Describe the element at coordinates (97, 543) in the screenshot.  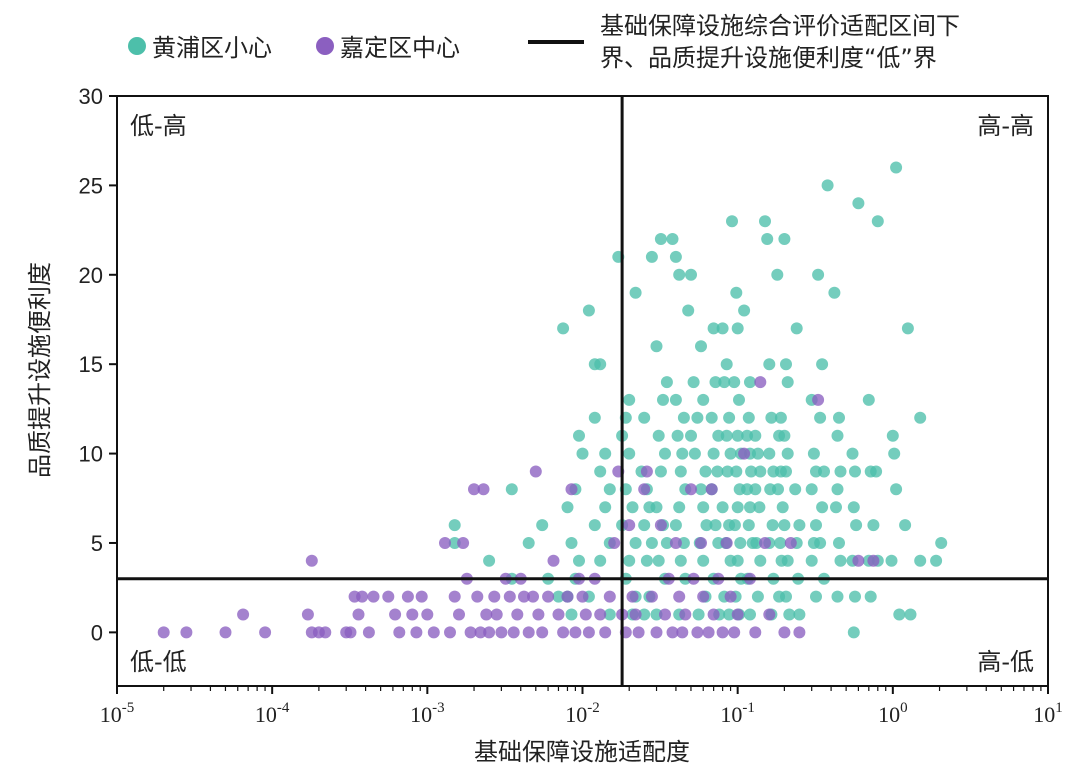
I see `y-tick-label: 5` at that location.